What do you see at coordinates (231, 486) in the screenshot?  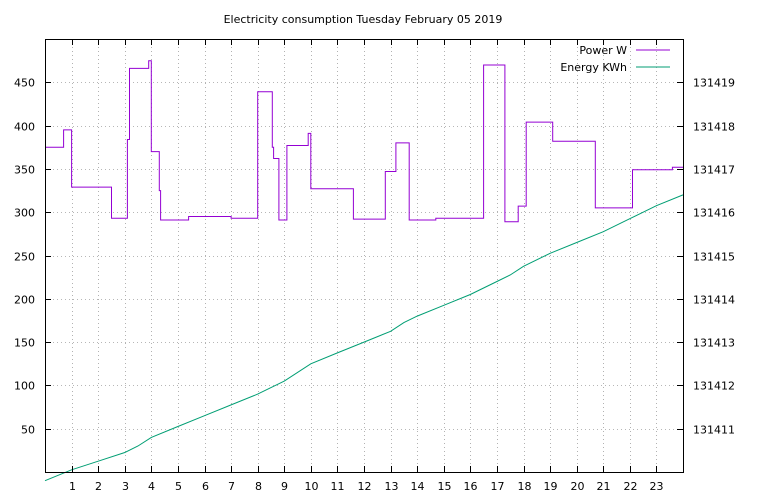 I see `x-tick-label: 7` at bounding box center [231, 486].